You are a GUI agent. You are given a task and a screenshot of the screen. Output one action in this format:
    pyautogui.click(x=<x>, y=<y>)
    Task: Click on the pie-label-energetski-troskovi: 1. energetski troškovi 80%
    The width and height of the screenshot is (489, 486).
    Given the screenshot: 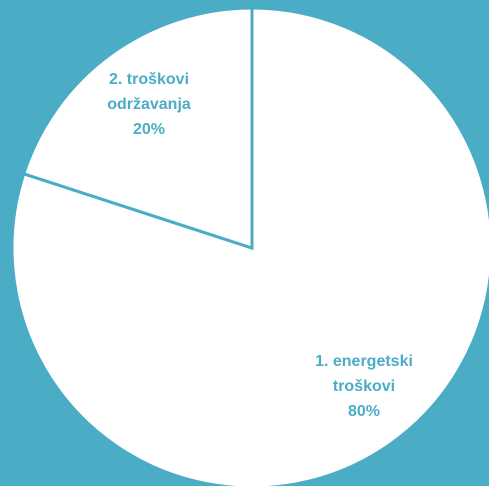 What is the action you would take?
    pyautogui.click(x=364, y=386)
    